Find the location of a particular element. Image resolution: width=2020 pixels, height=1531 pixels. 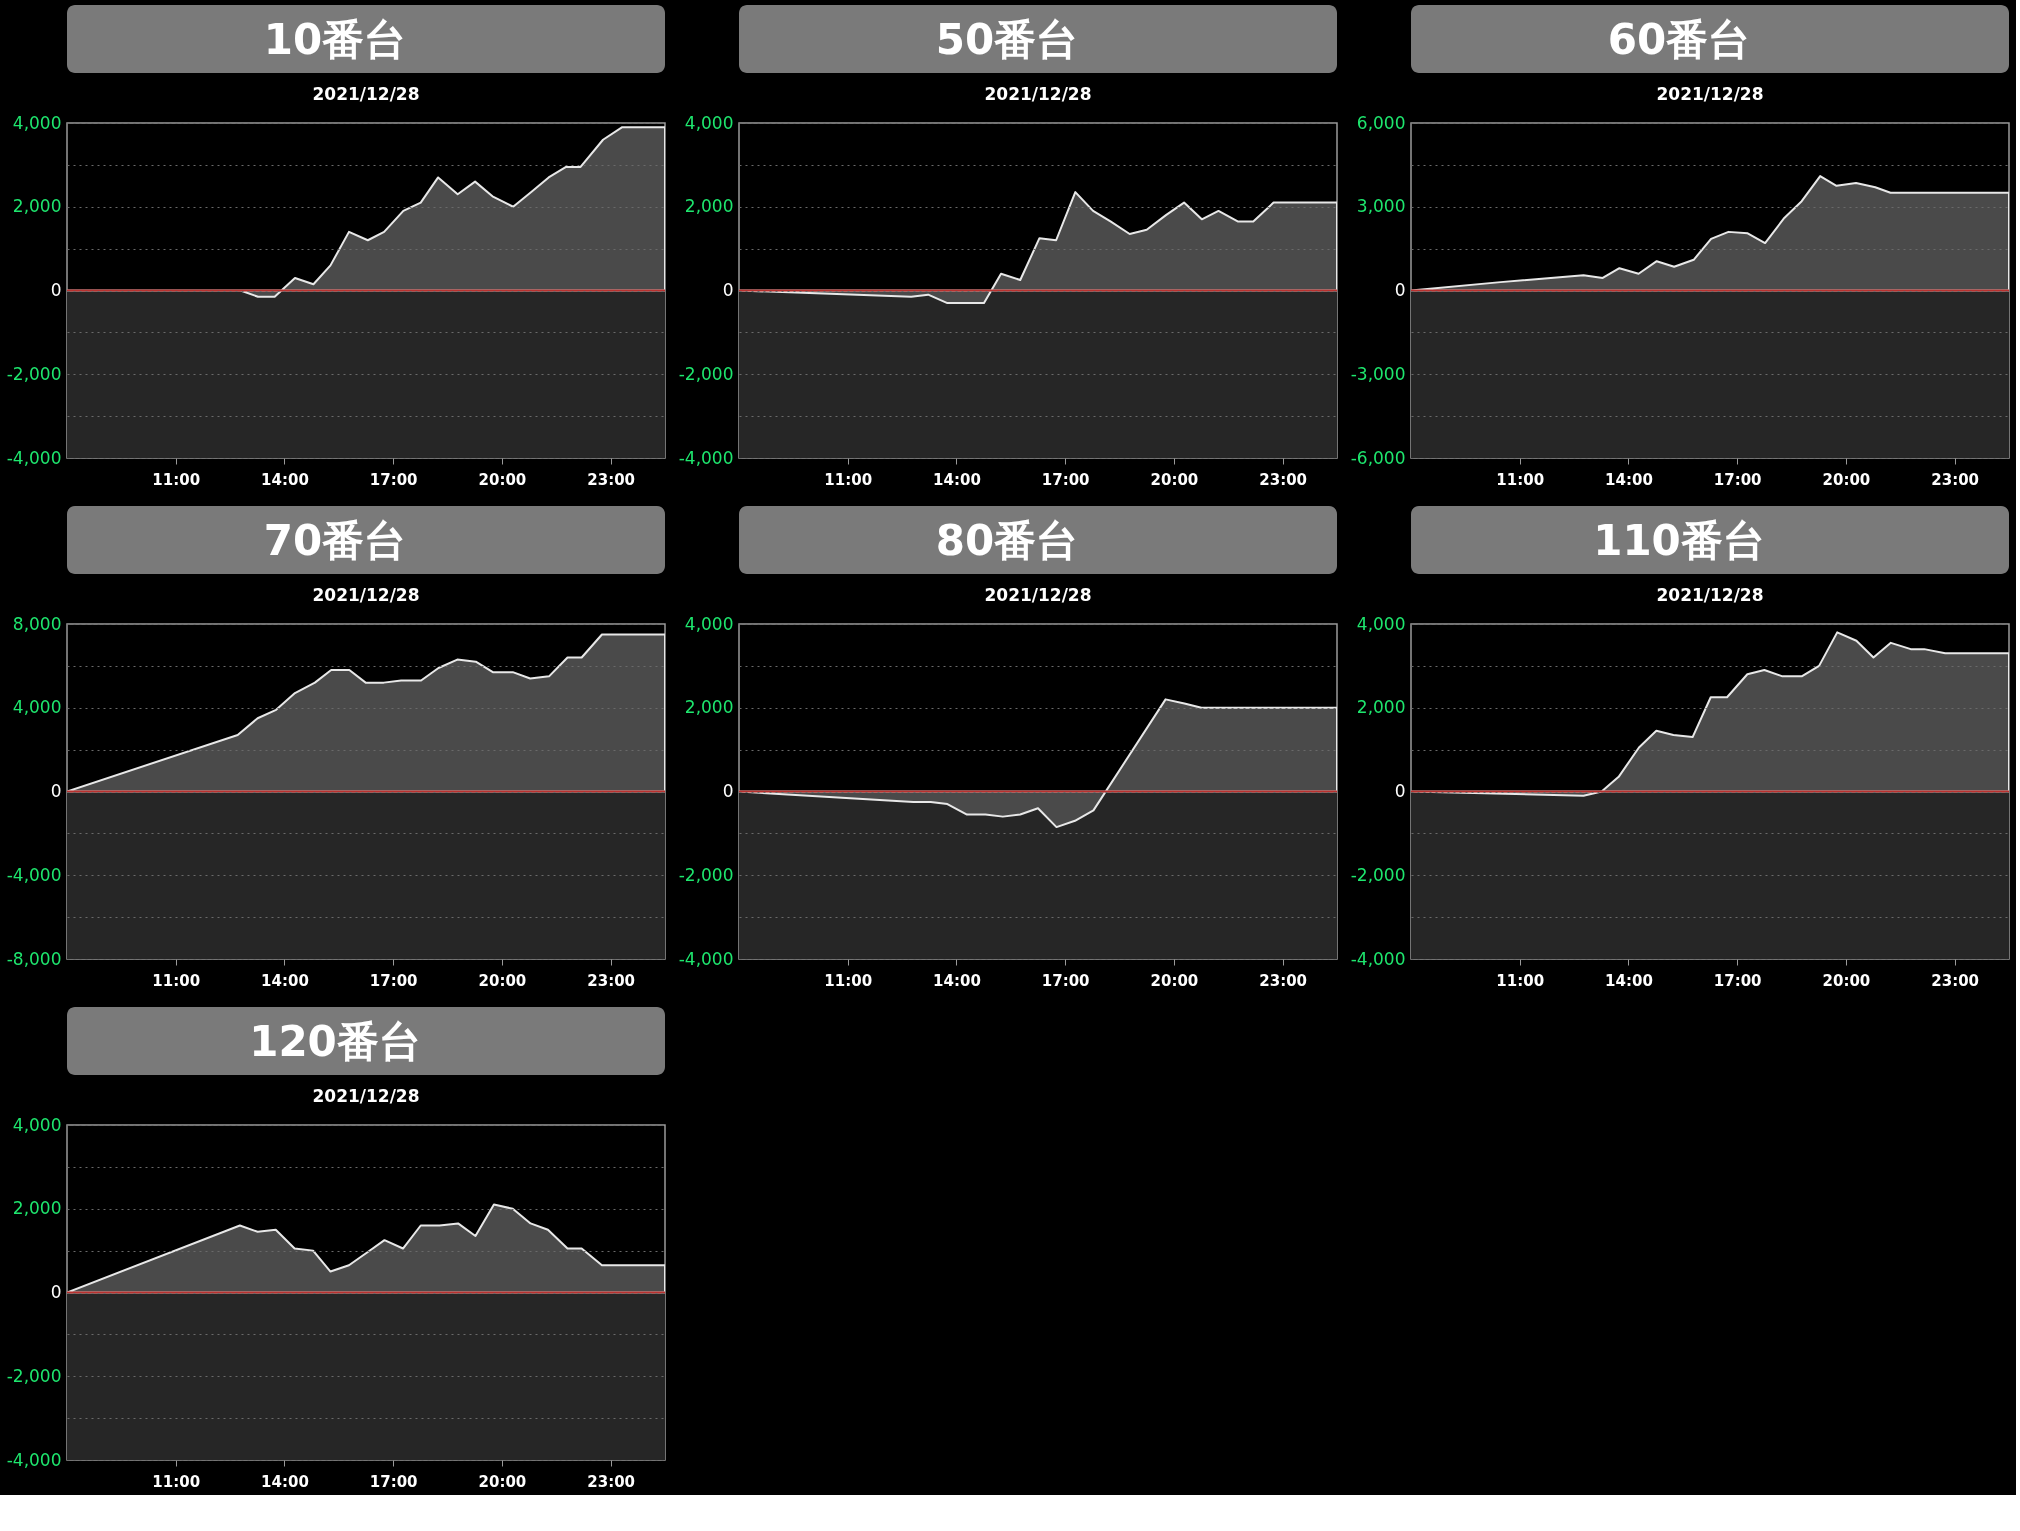

chart-title: 110番台 is located at coordinates (1679, 540).